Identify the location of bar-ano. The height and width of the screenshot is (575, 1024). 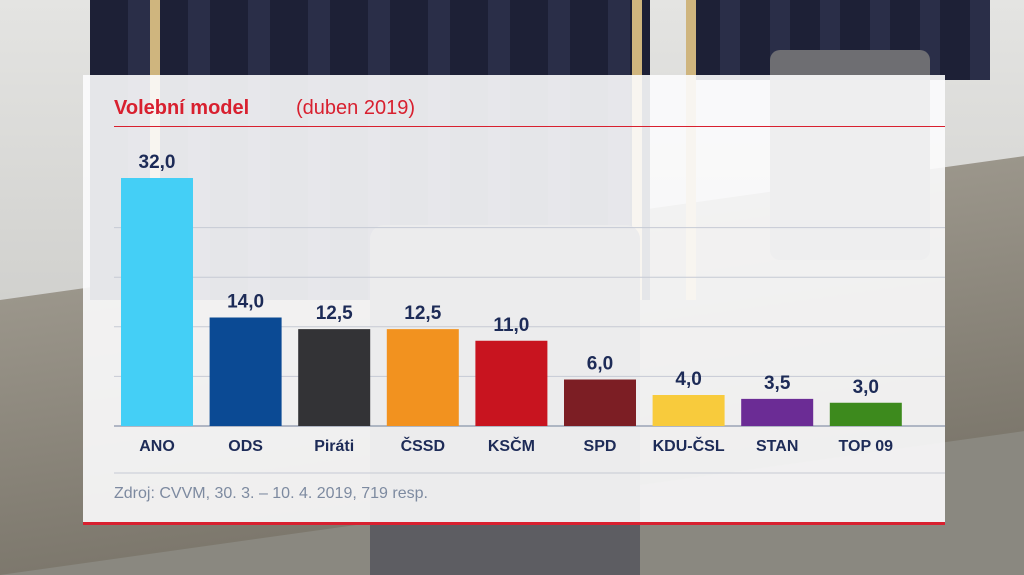
(157, 302).